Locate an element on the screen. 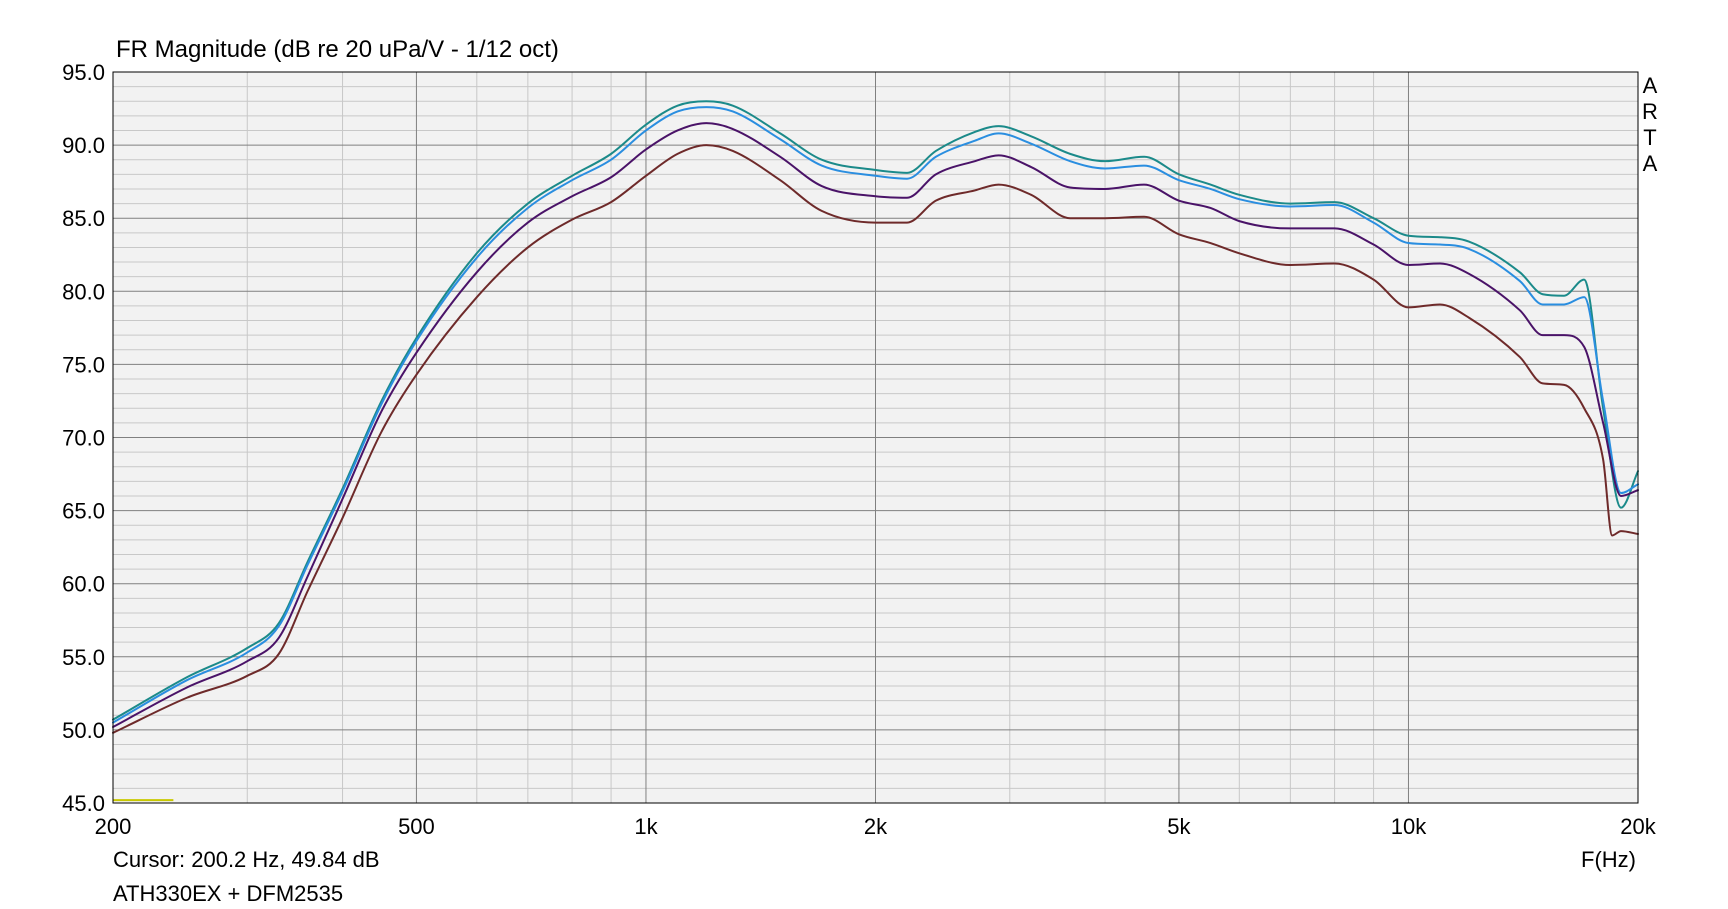 The height and width of the screenshot is (909, 1728). measurement-description: ATH330EX + DFM2535 is located at coordinates (228, 893).